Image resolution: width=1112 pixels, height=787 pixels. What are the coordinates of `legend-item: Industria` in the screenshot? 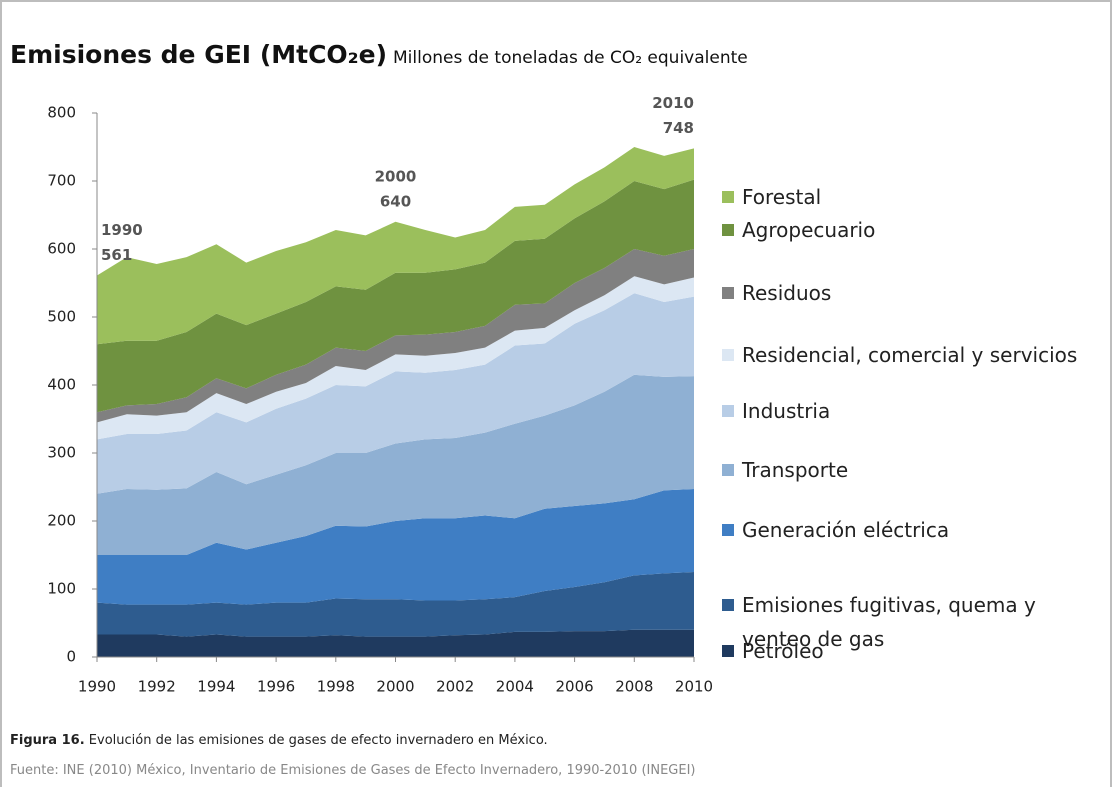 It's located at (907, 411).